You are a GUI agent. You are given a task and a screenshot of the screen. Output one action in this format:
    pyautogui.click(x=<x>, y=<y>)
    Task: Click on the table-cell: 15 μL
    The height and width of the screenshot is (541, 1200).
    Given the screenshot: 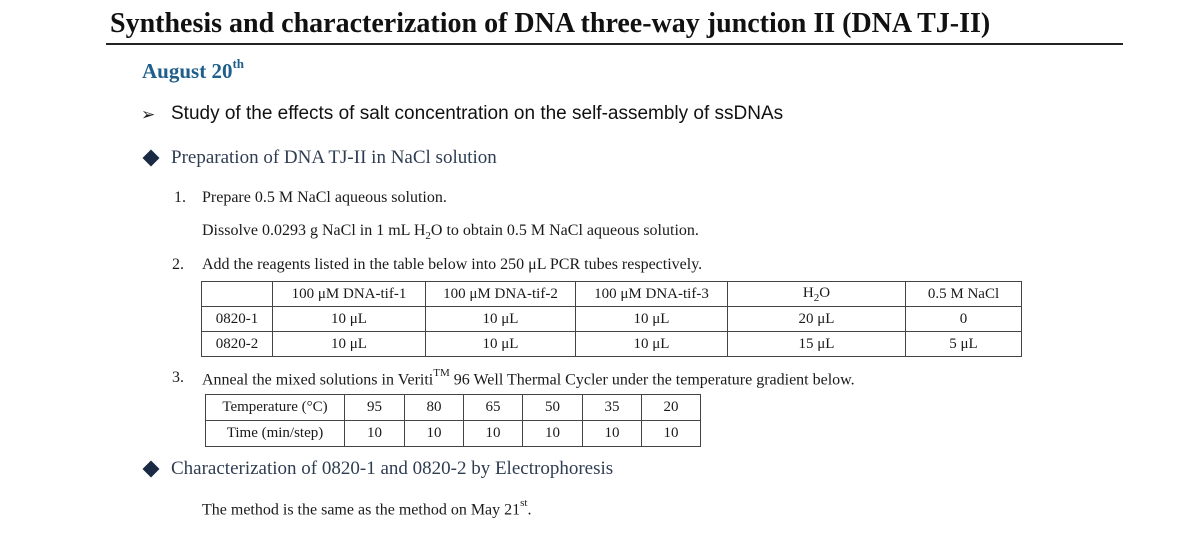 What is the action you would take?
    pyautogui.click(x=816, y=344)
    